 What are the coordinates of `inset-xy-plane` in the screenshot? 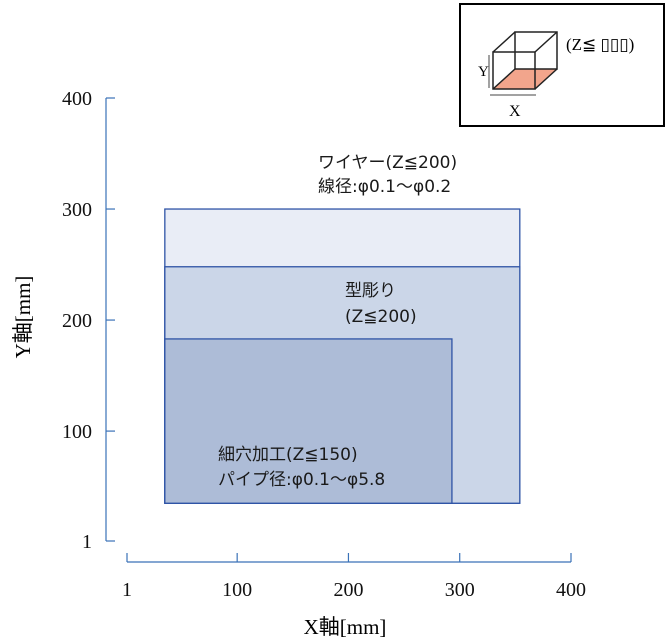 It's located at (525, 79).